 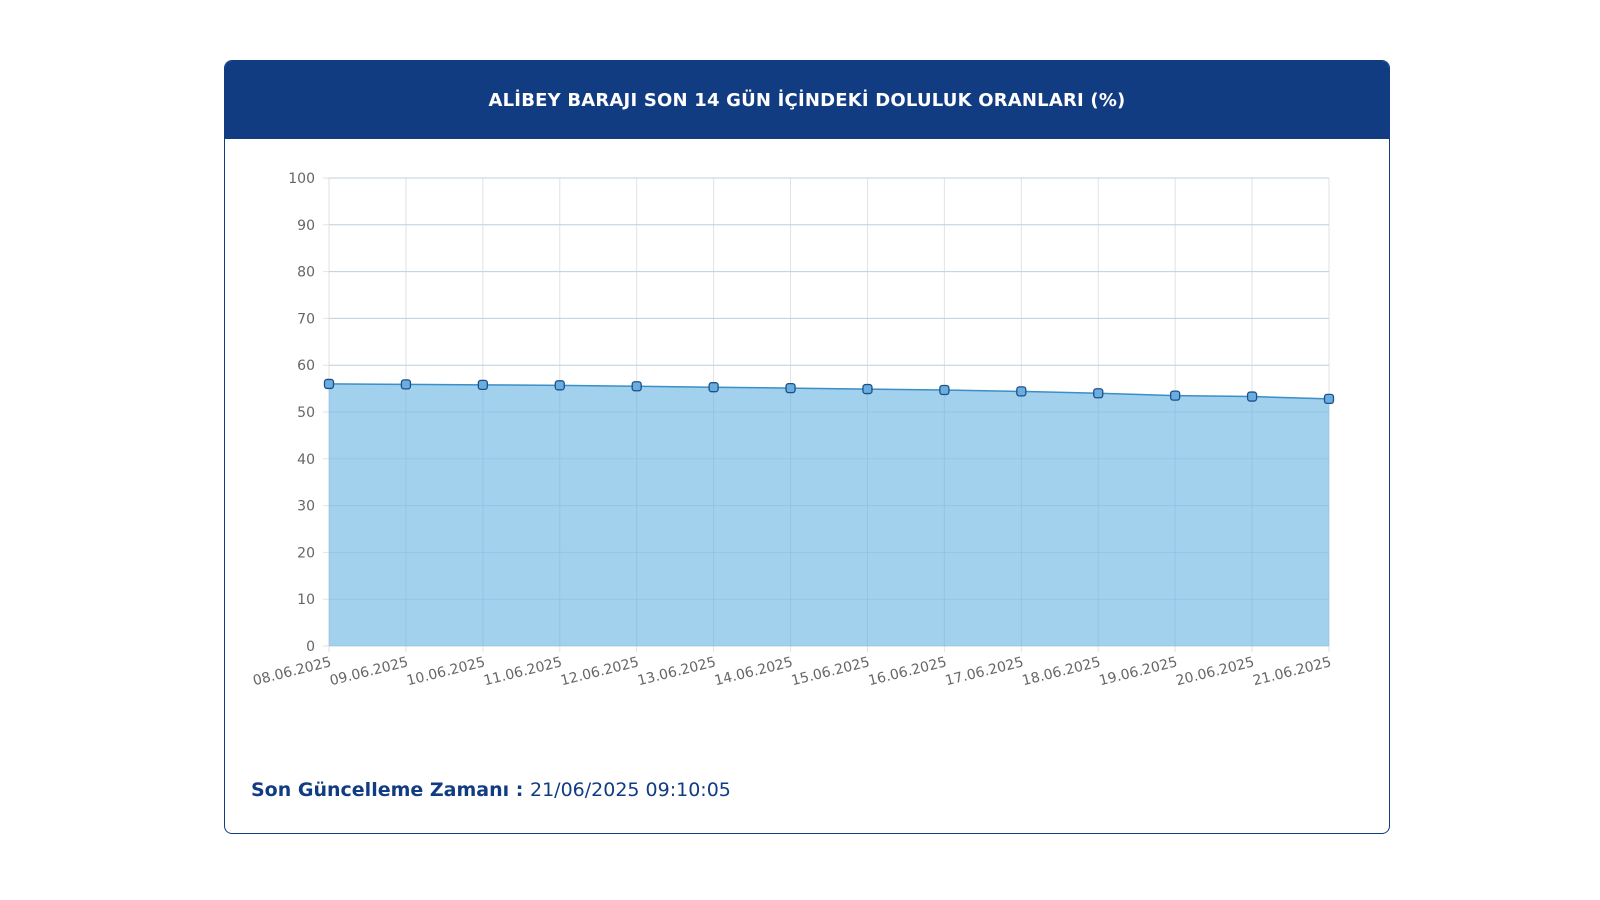 What do you see at coordinates (677, 671) in the screenshot?
I see `x-tick-label: 13.06.2025` at bounding box center [677, 671].